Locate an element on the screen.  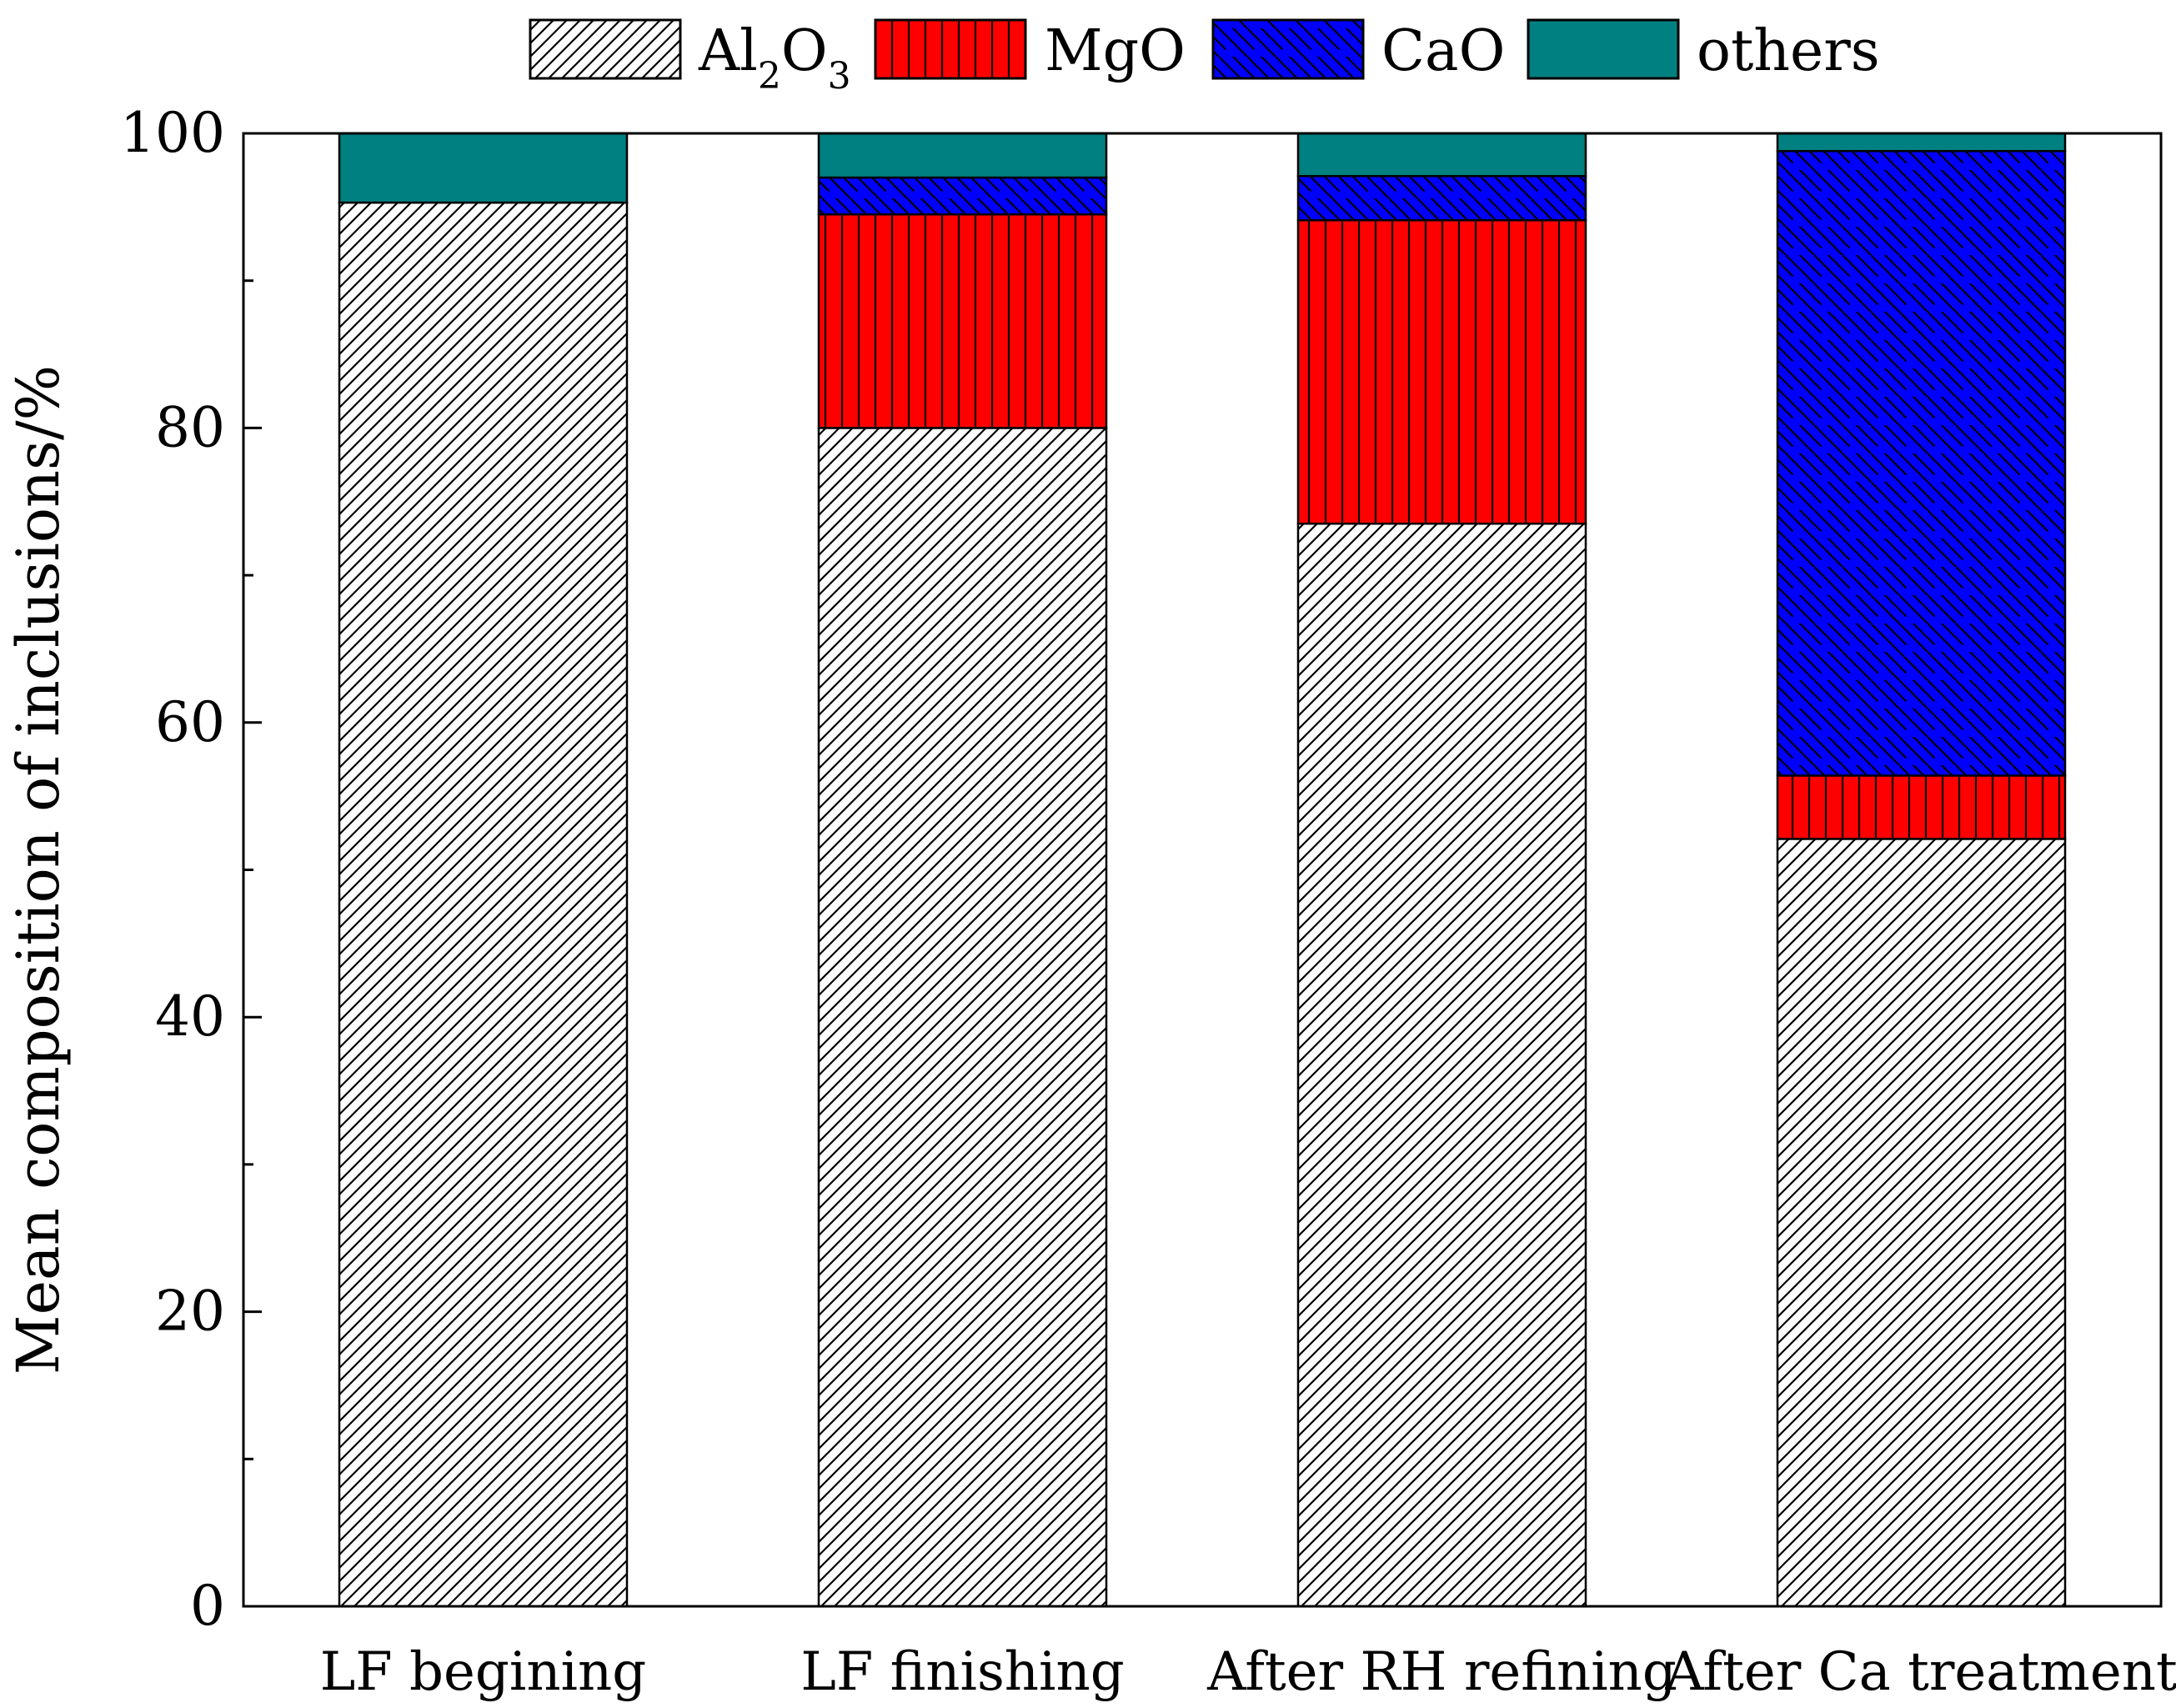
bar-after-ca-treatment-cao is located at coordinates (1921, 463).